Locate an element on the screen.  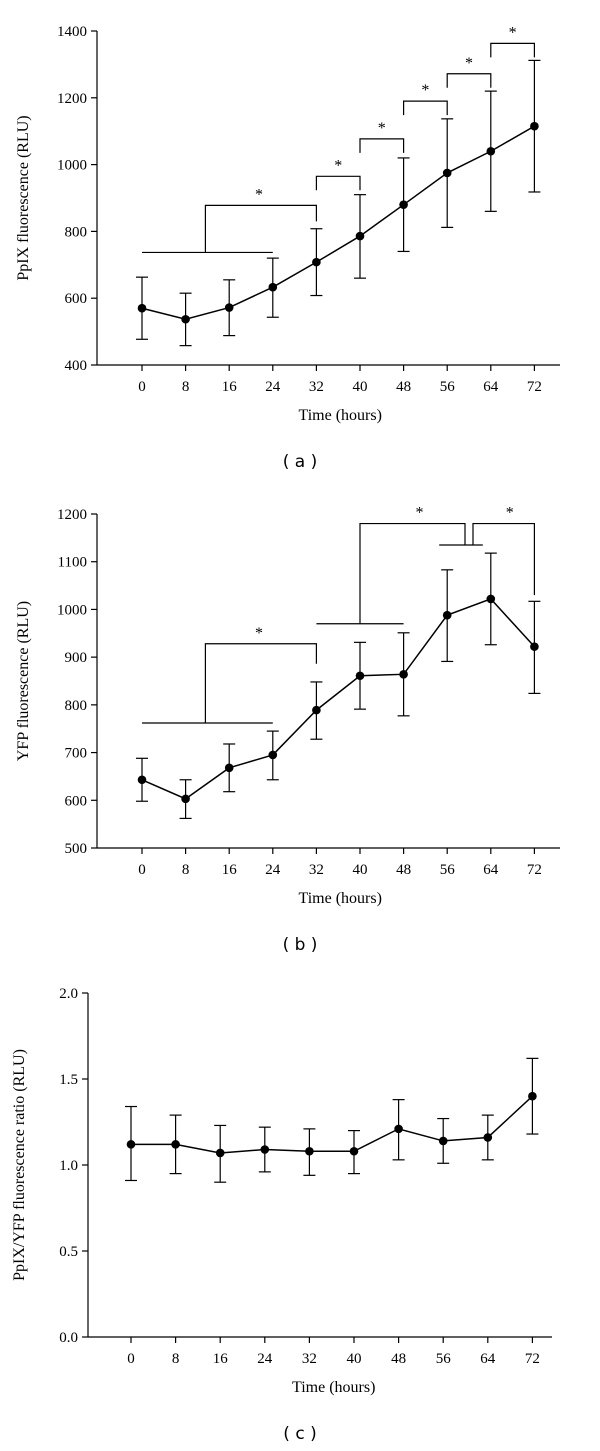
panel-label-a: ( a ) is located at coordinates (300, 462).